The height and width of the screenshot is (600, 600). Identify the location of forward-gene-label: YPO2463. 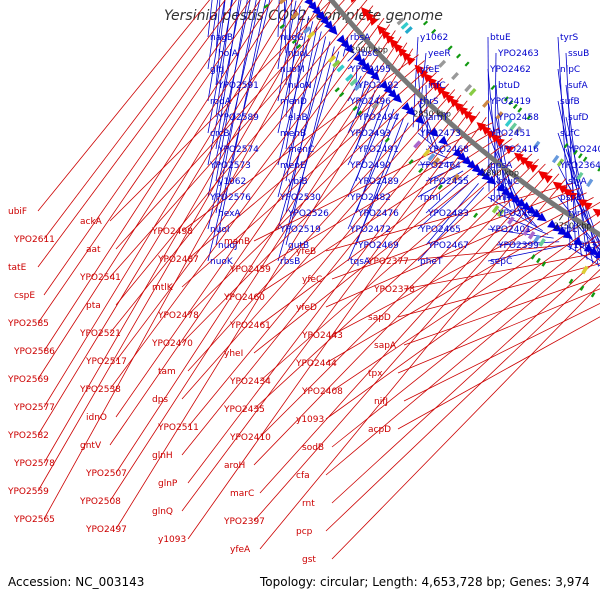
(518, 54).